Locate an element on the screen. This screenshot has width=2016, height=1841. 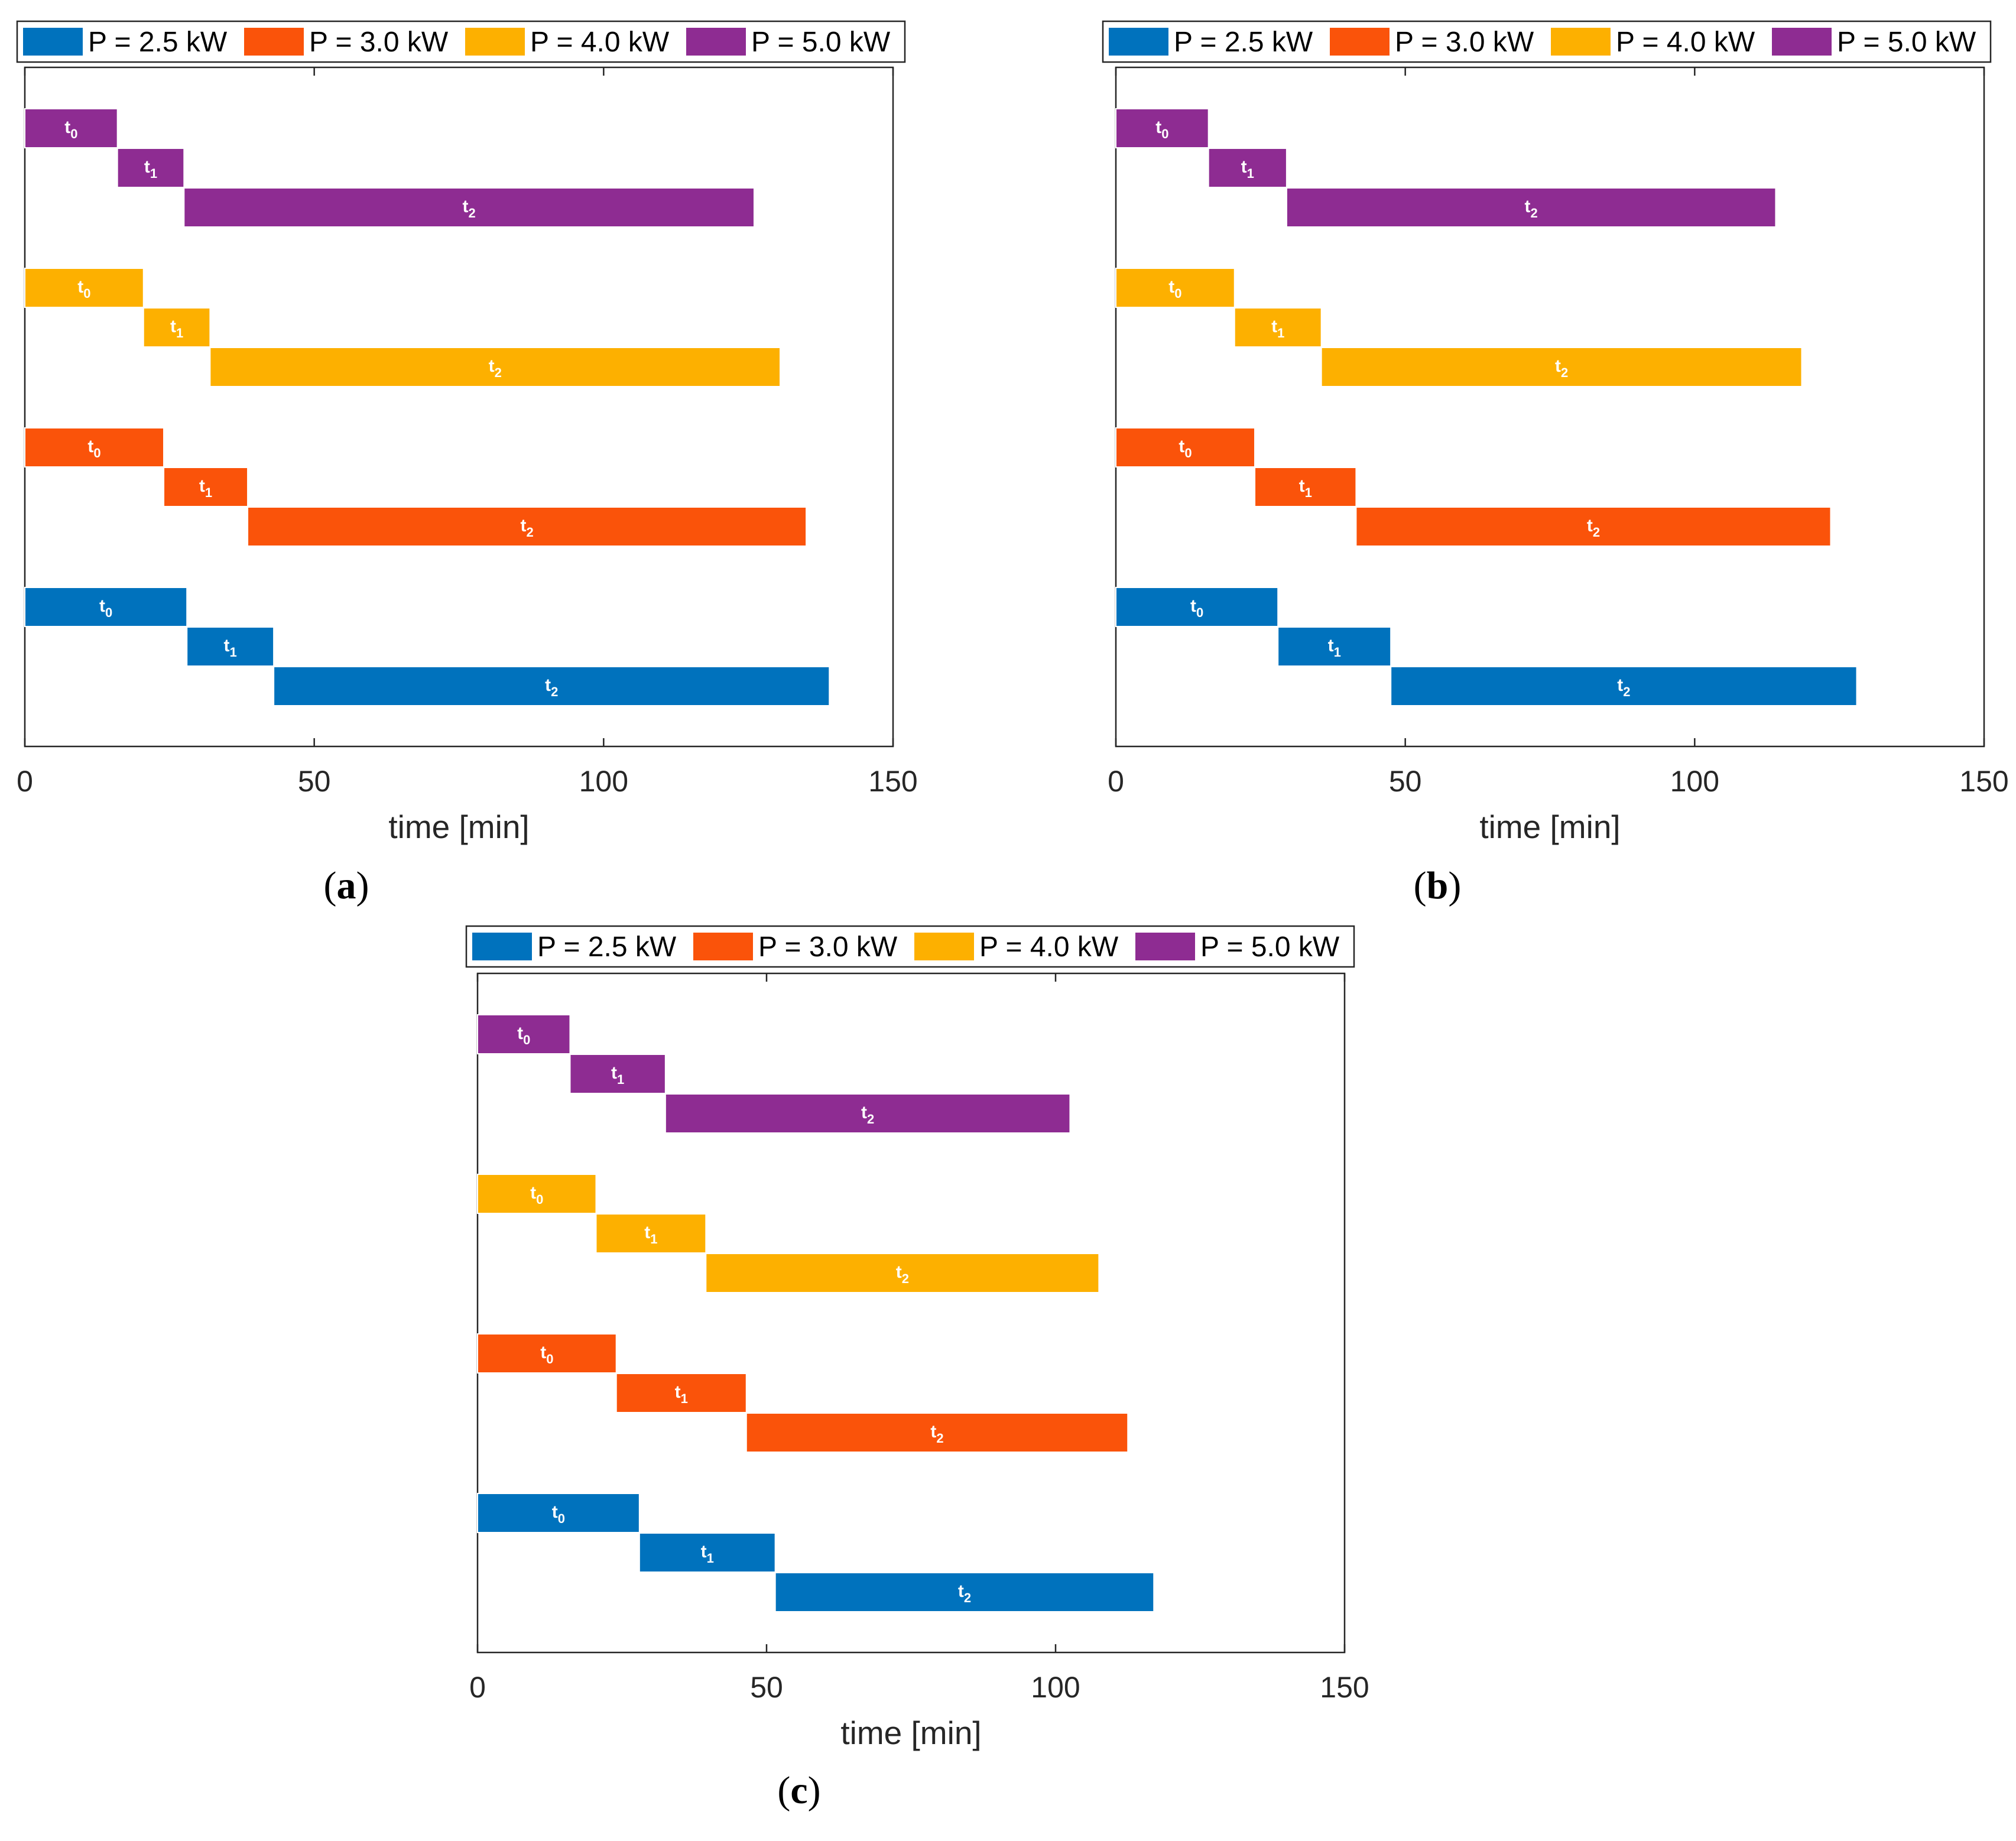
panel-label: (c) is located at coordinates (798, 1790).